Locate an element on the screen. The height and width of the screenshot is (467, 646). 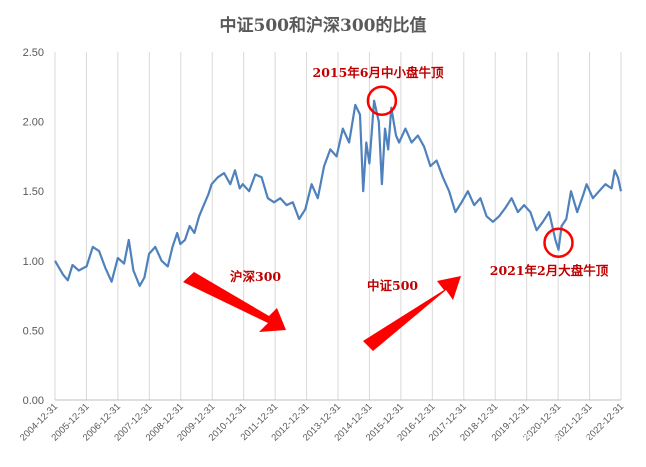
label-hs300: 沪深300 is located at coordinates (255, 276).